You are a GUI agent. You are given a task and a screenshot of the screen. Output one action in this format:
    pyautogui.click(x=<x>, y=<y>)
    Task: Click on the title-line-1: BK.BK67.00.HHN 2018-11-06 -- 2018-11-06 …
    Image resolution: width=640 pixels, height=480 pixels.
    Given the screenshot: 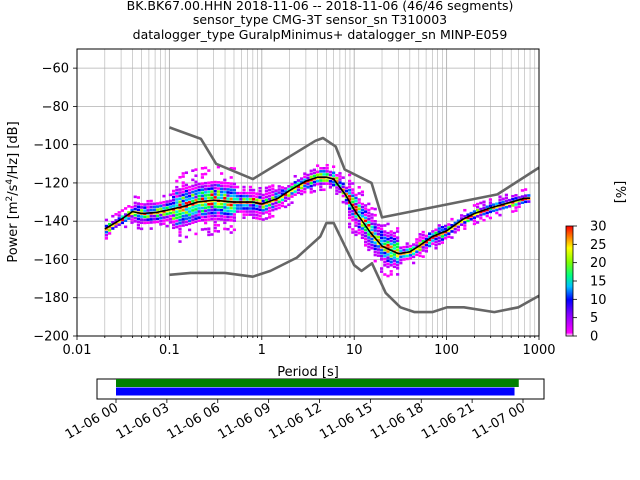 What is the action you would take?
    pyautogui.click(x=320, y=6)
    